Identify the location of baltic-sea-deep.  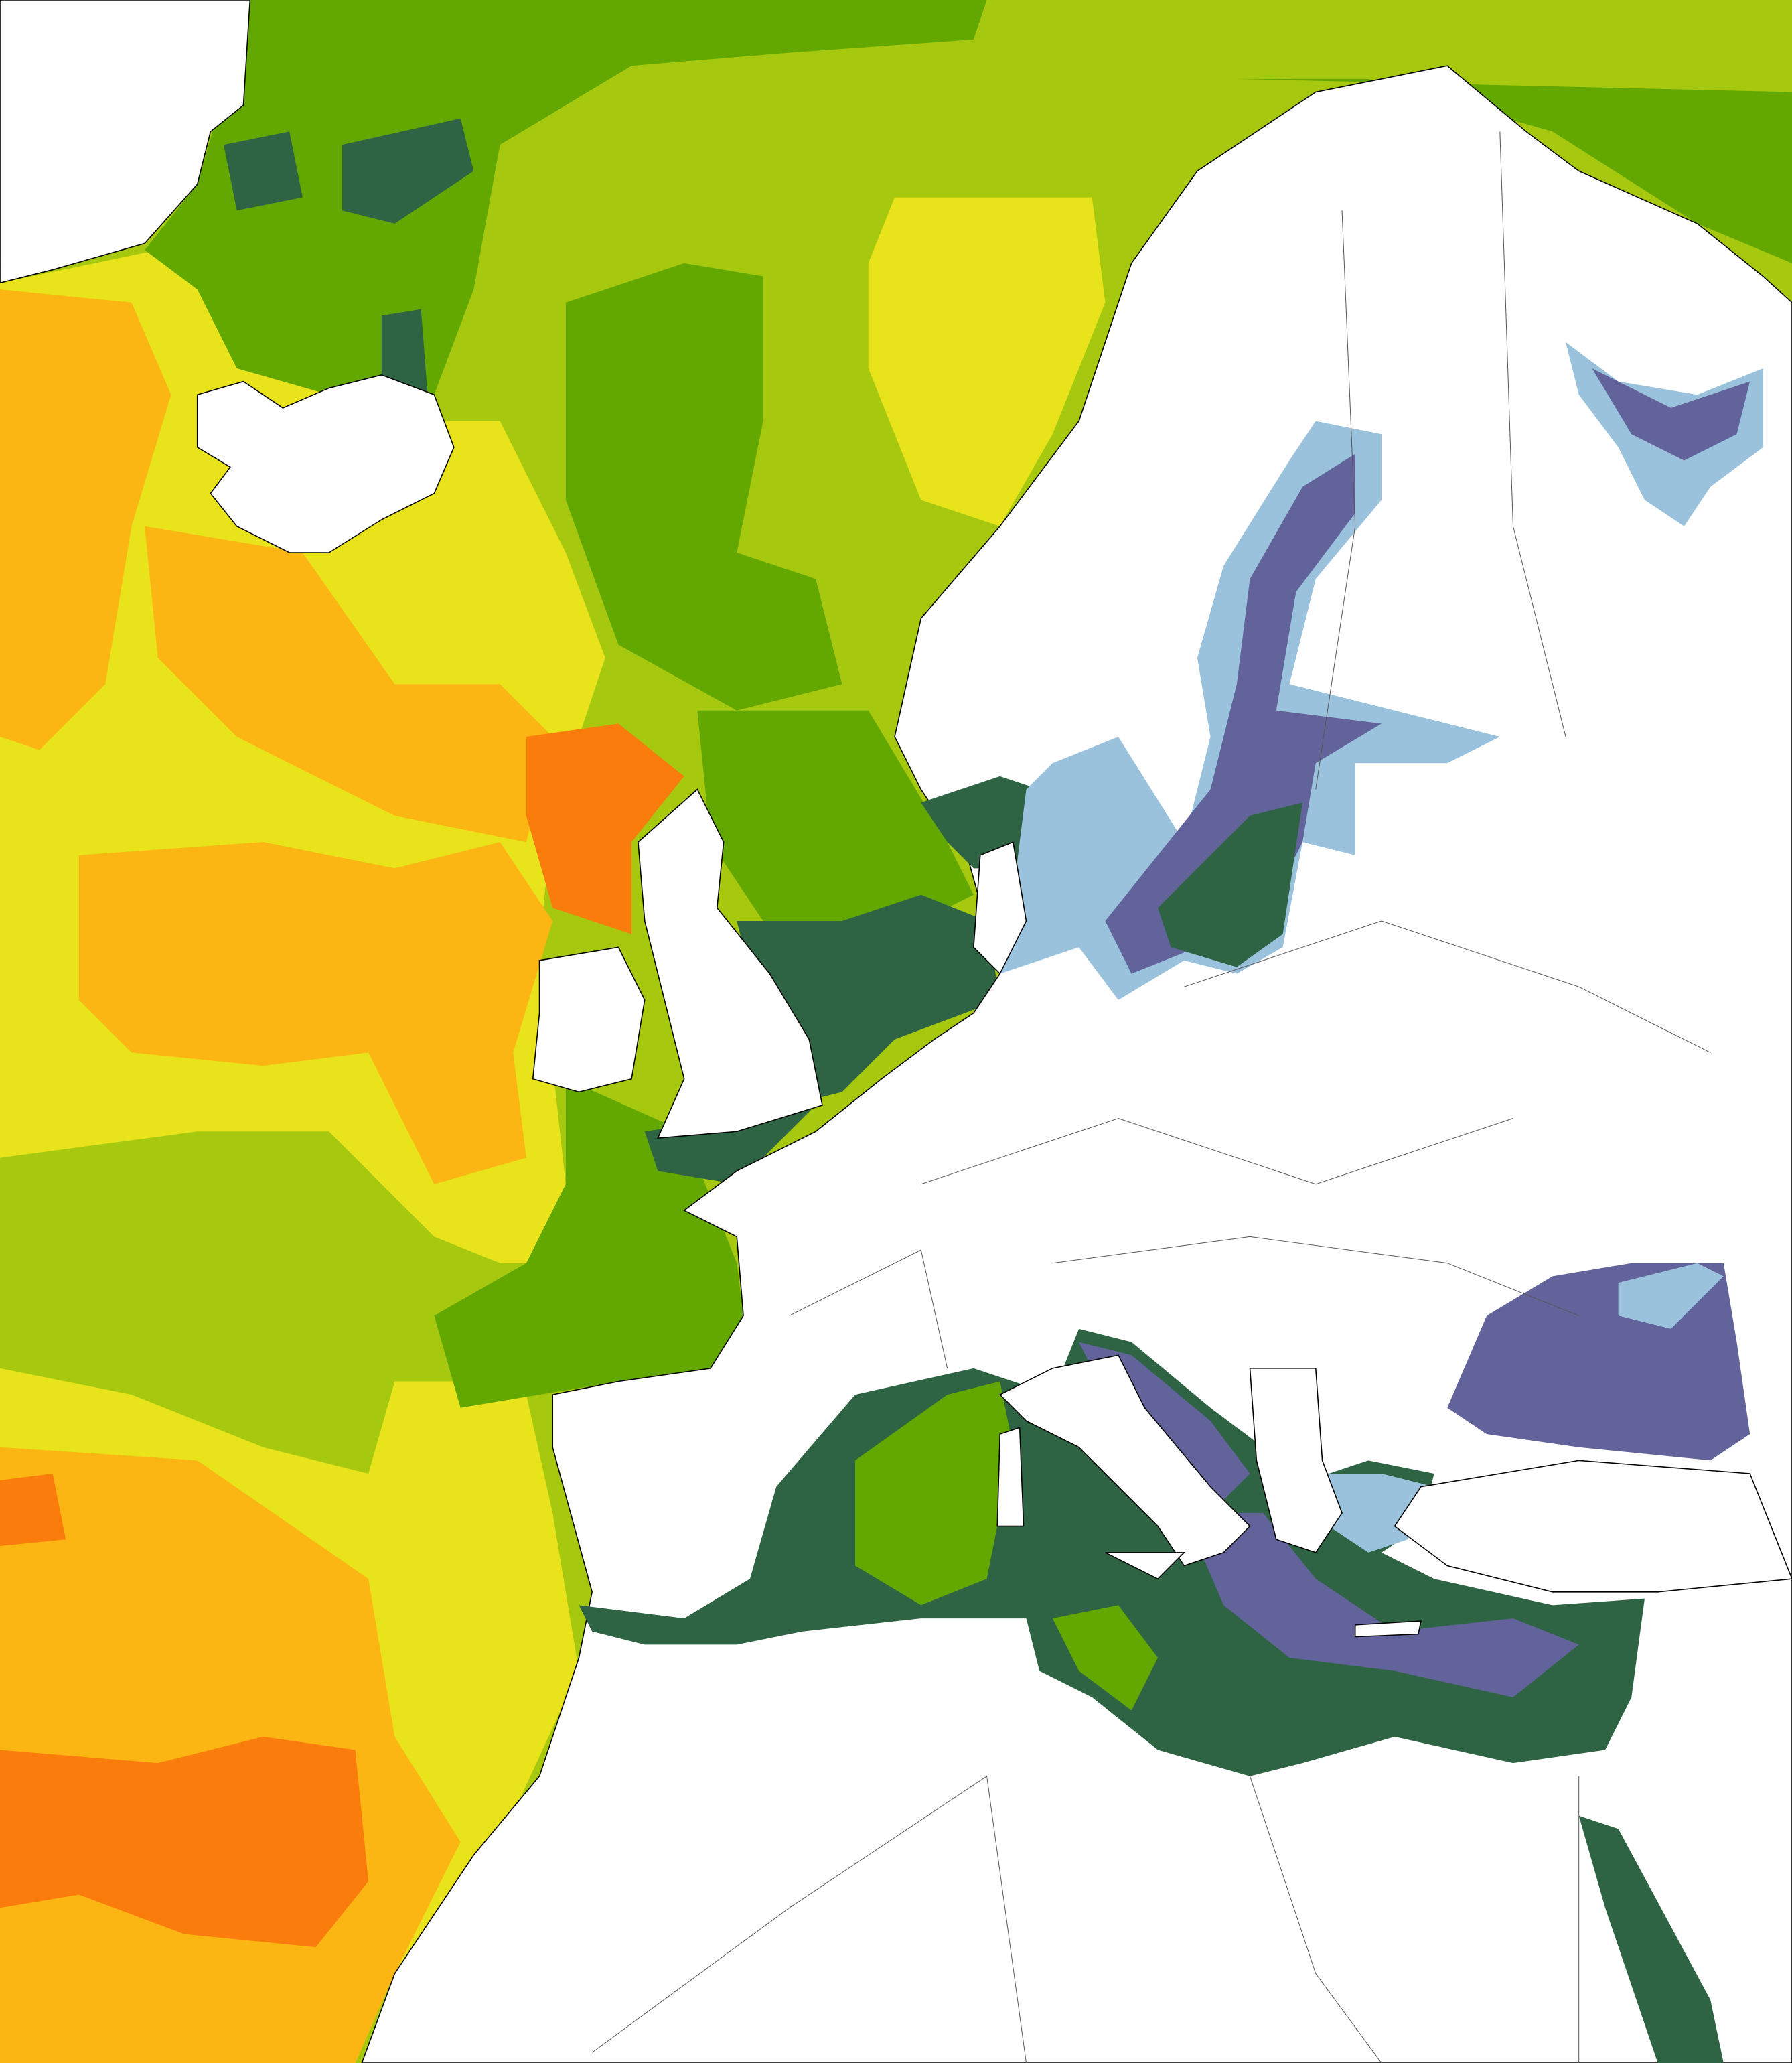
(1243, 713).